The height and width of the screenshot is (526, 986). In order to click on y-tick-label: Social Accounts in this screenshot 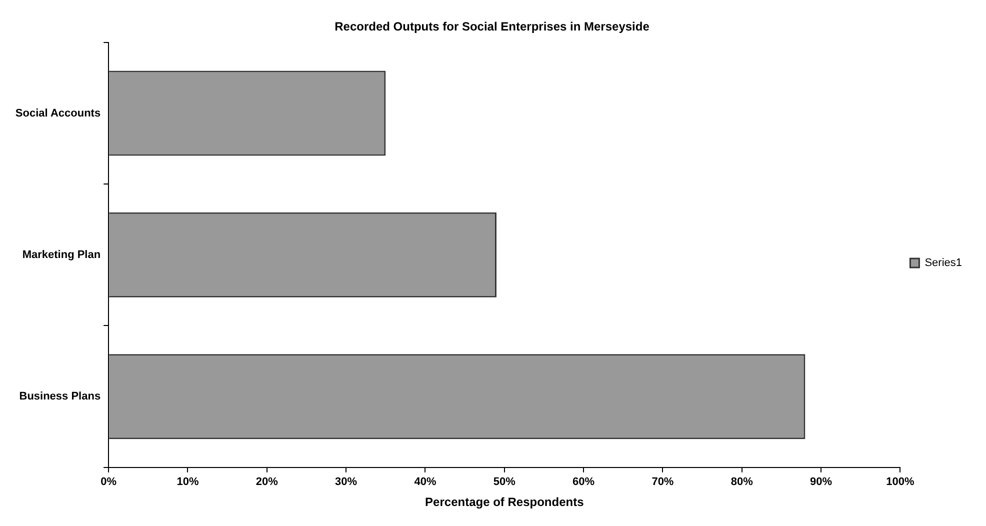, I will do `click(58, 113)`.